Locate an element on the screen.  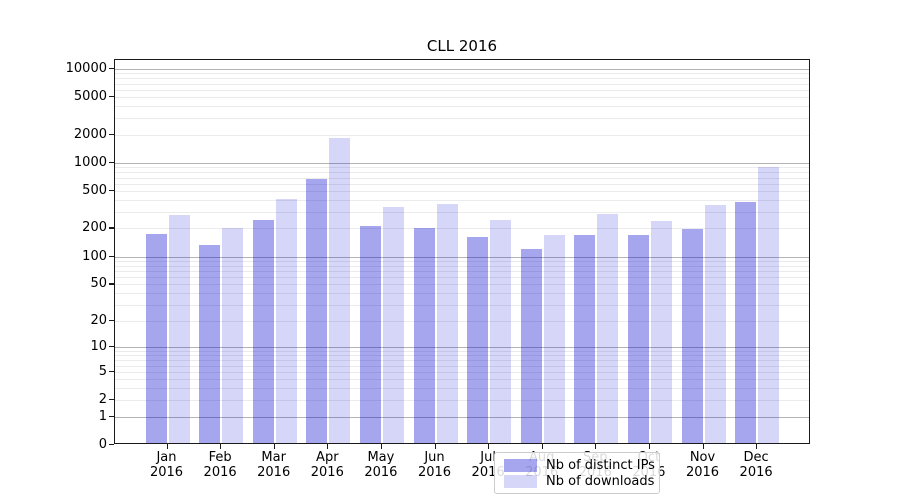
x-tick-label: Feb 2016 is located at coordinates (220, 465).